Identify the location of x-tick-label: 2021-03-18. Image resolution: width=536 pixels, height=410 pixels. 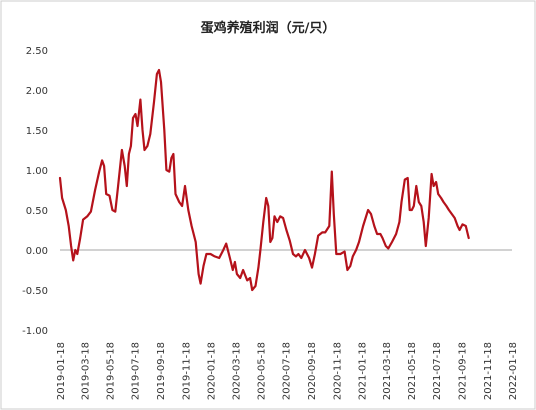
(387, 371).